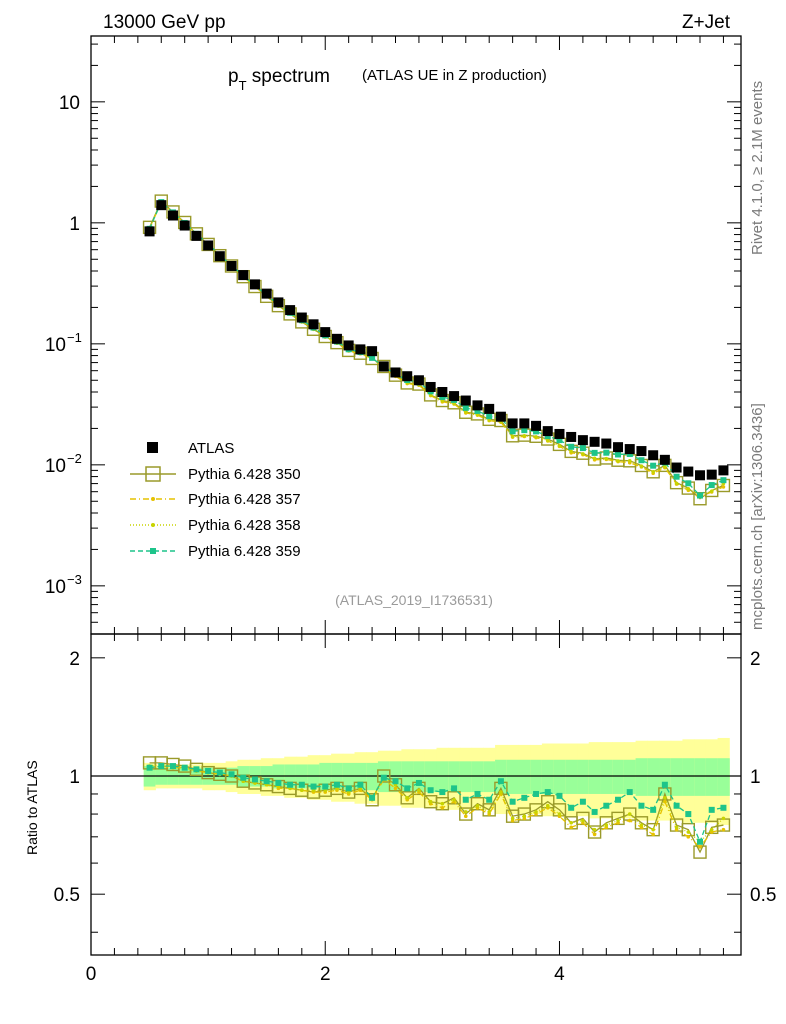 This screenshot has width=786, height=1024. What do you see at coordinates (74, 659) in the screenshot?
I see `y-tick-label-ratio-left: 2` at bounding box center [74, 659].